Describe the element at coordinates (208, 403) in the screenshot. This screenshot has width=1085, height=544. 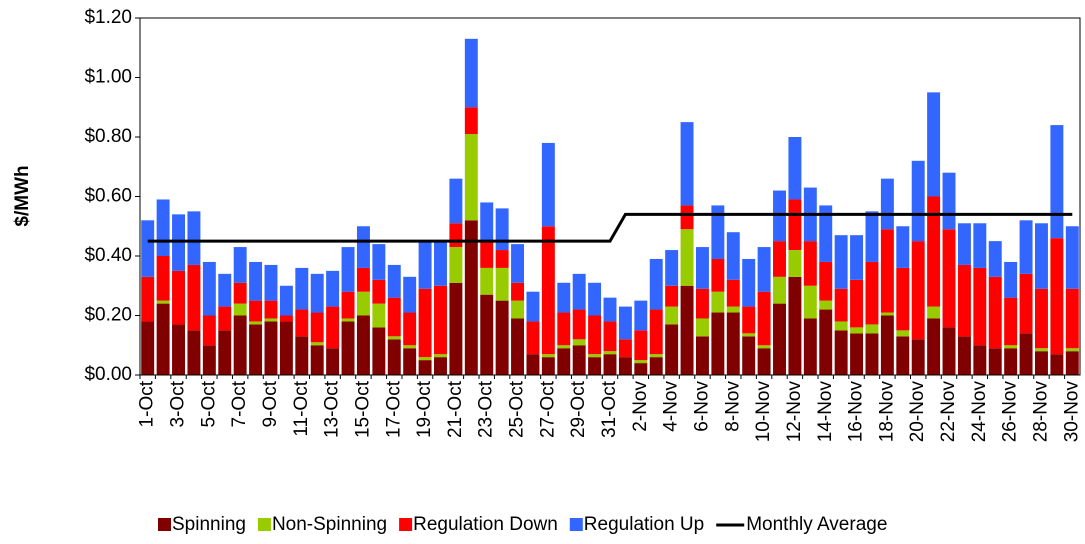
I see `x-tick-label: 5-Oct` at that location.